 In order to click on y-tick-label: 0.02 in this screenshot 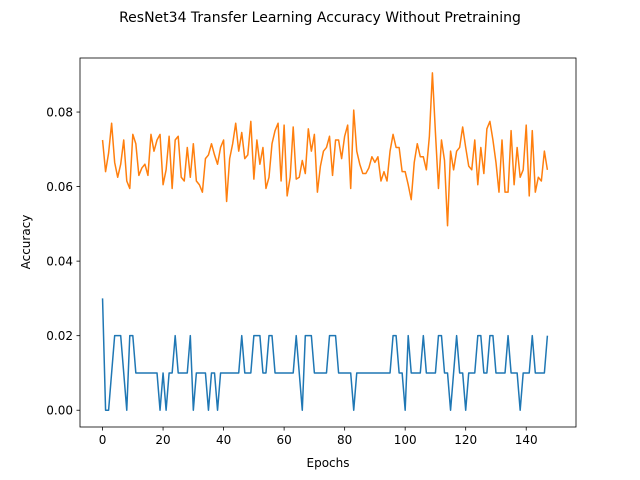, I will do `click(59, 336)`.